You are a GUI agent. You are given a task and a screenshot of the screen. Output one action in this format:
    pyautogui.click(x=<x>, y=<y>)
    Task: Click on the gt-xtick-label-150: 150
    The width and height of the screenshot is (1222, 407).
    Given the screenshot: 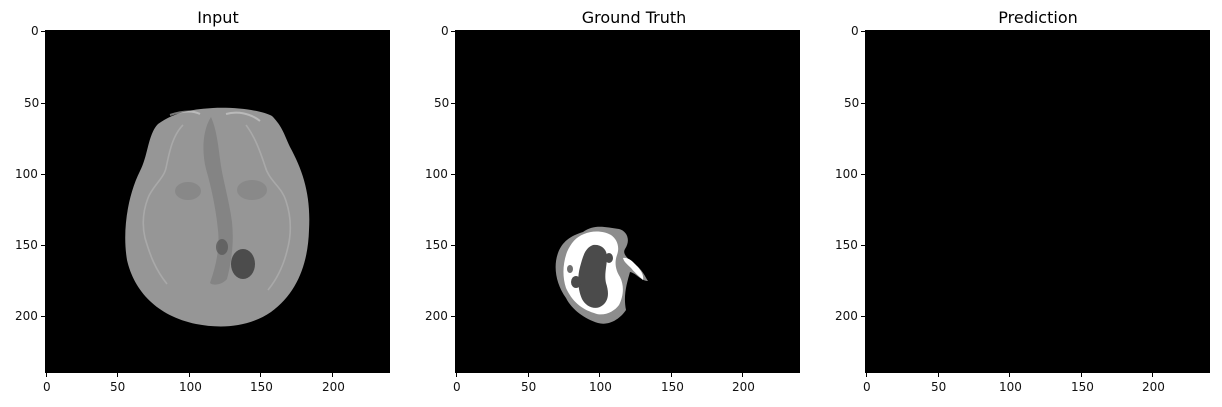 What is the action you would take?
    pyautogui.click(x=672, y=387)
    